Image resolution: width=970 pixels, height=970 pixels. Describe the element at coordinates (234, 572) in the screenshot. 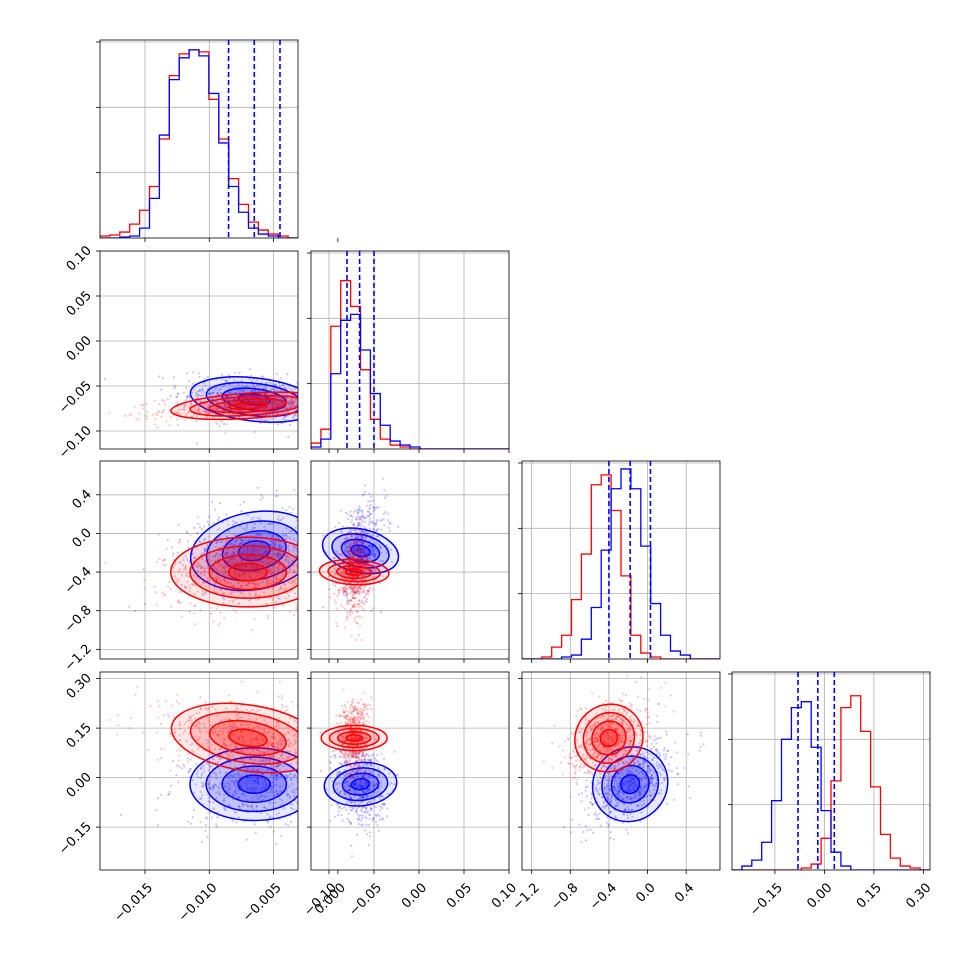

I see `density-fill` at that location.